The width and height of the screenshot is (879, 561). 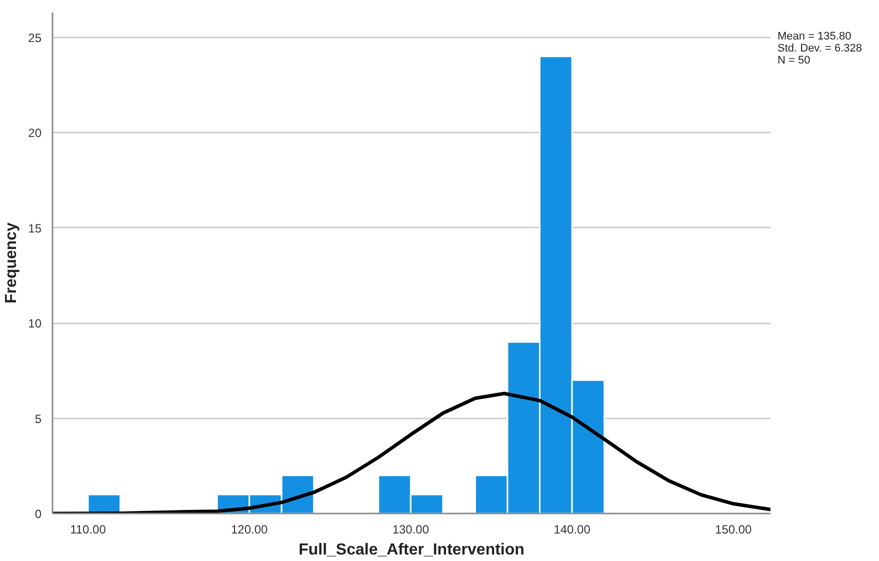 I want to click on y-tick-label: 25, so click(x=35, y=37).